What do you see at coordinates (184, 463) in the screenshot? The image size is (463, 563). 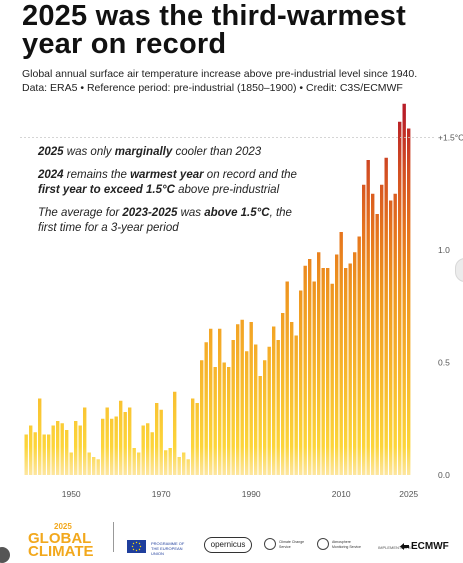 I see `bar-1975` at bounding box center [184, 463].